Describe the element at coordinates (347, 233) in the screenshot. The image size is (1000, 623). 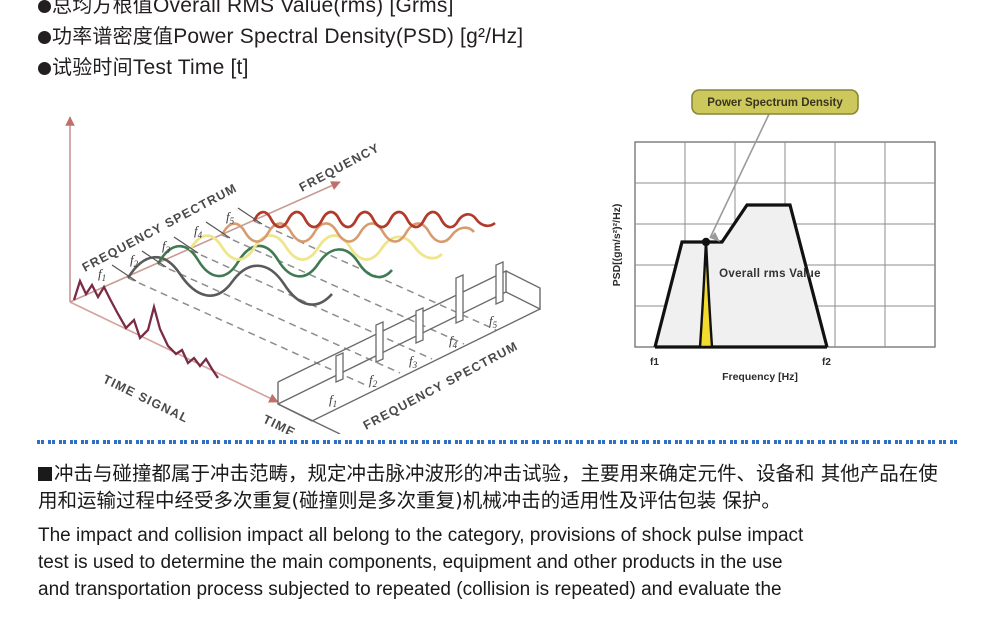
I see `wave-trace-f4` at that location.